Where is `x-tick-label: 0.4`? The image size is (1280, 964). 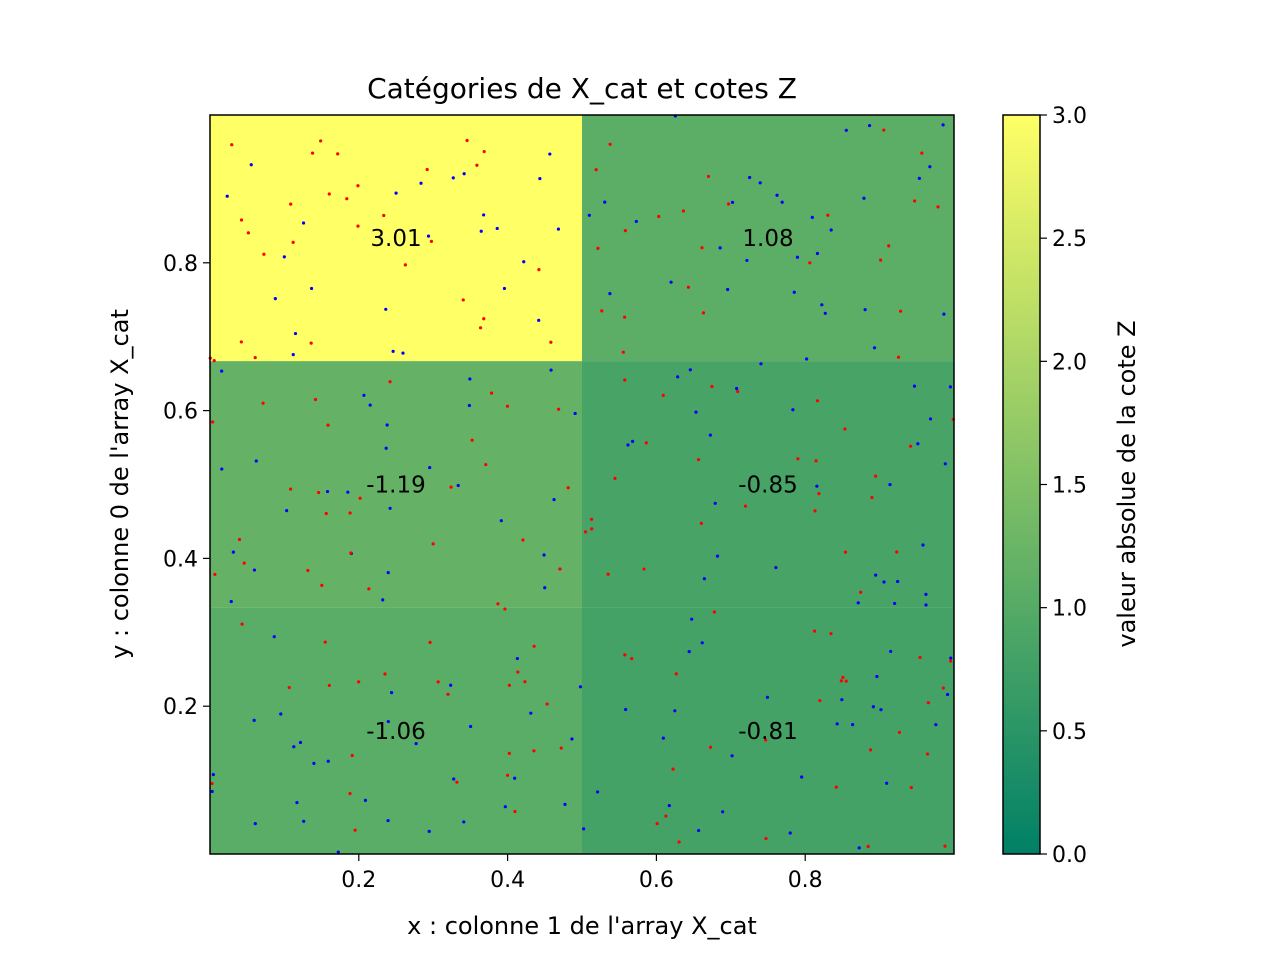 x-tick-label: 0.4 is located at coordinates (507, 880).